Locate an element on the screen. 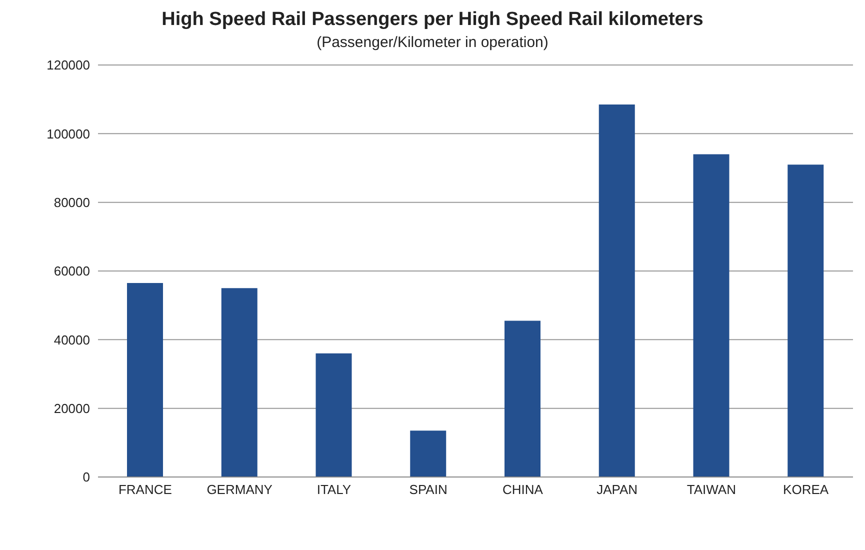 The image size is (865, 550). x-tick-label: JAPAN is located at coordinates (617, 490).